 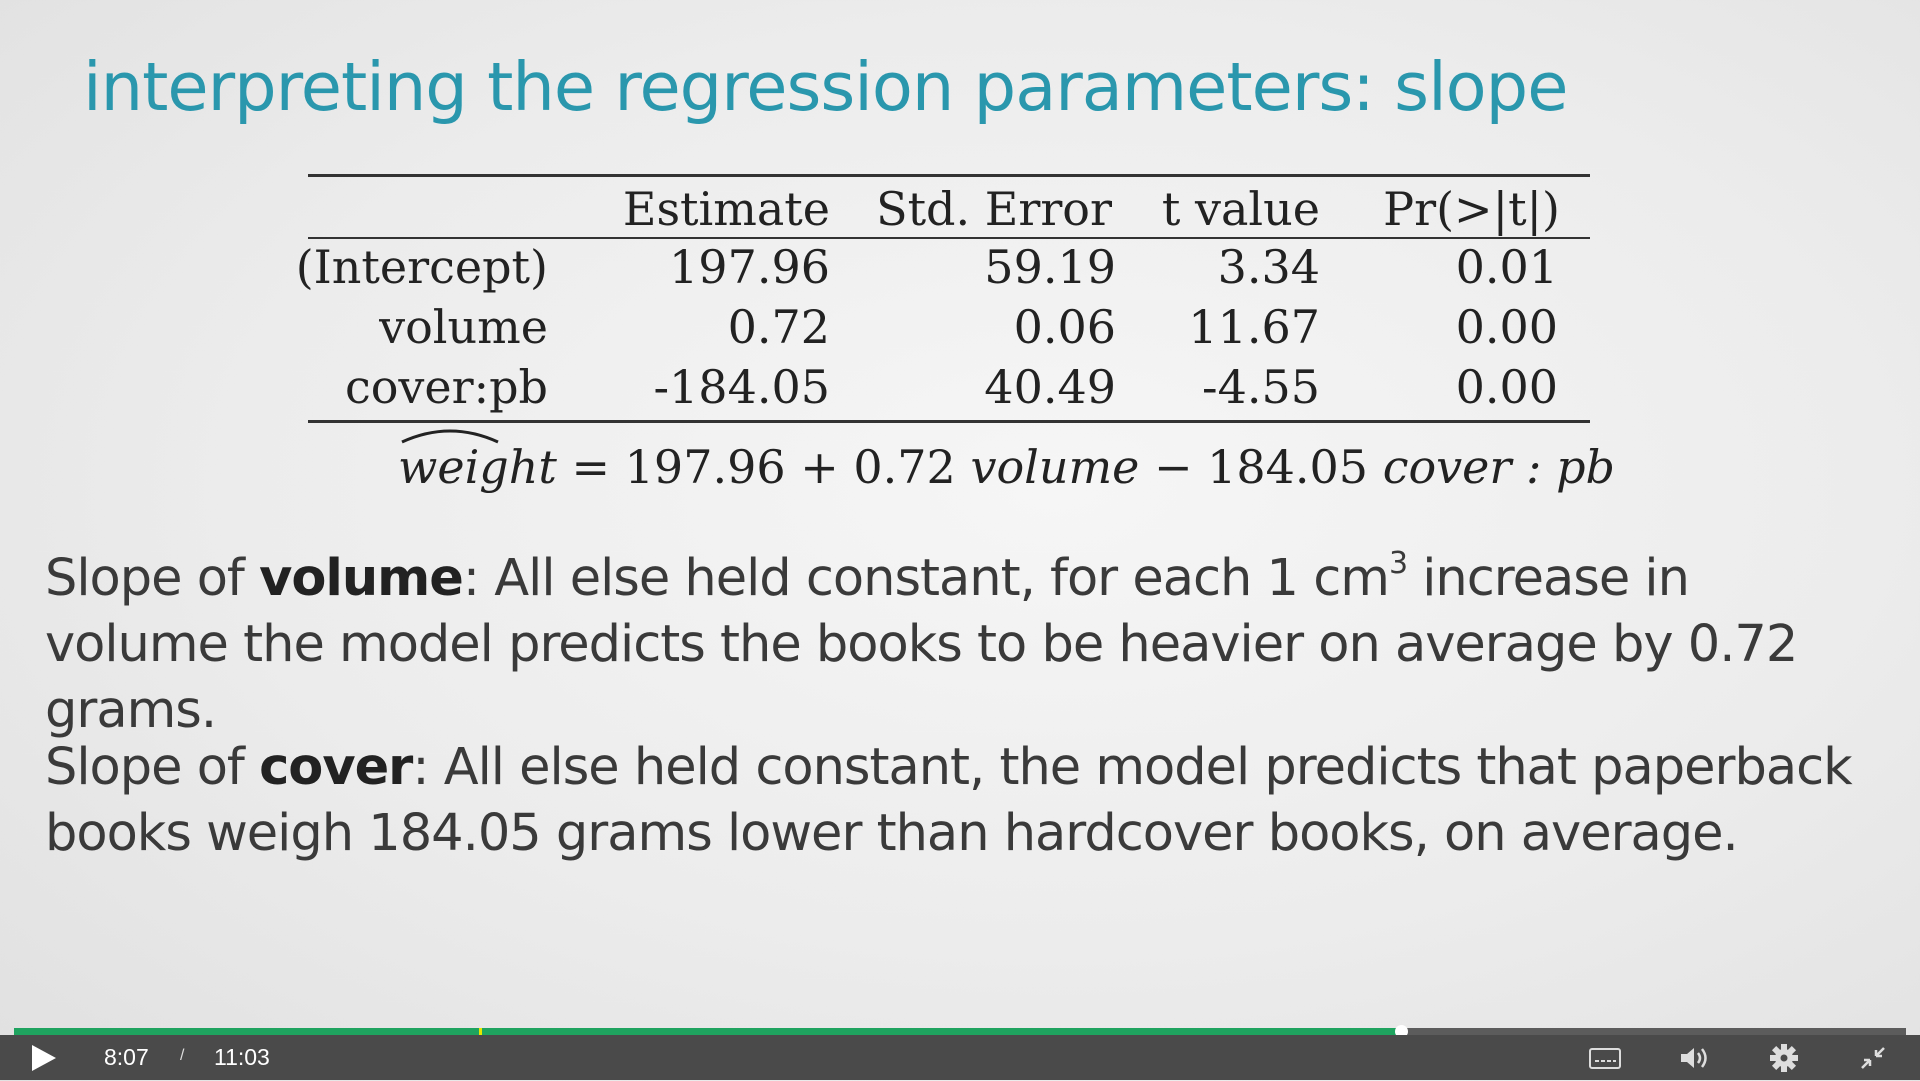 I want to click on cell-volume-std-error: 0.06, so click(x=1064, y=327).